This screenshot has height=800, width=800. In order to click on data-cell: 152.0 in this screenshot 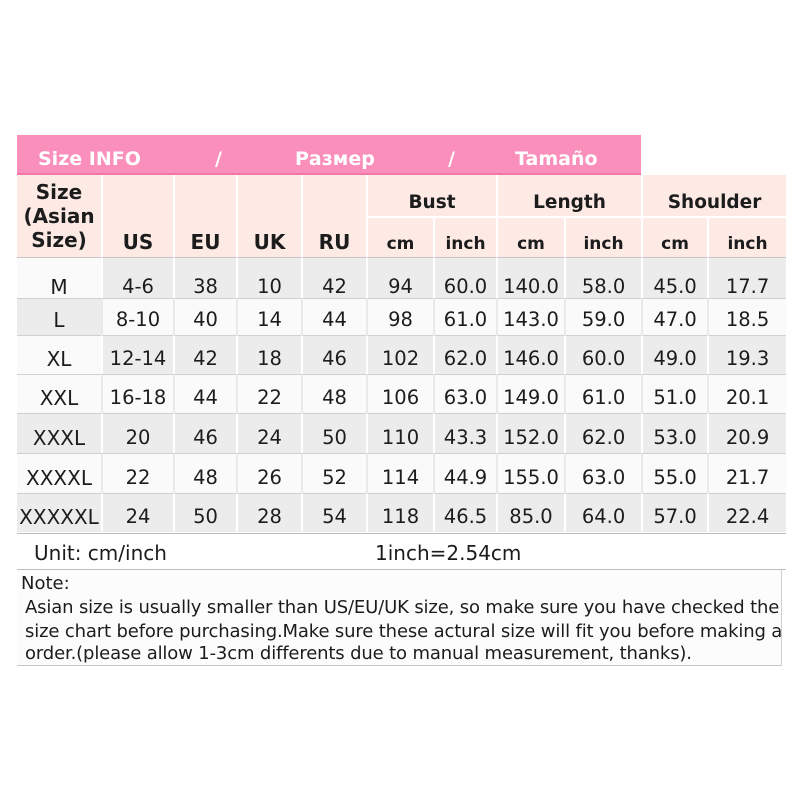, I will do `click(530, 433)`.